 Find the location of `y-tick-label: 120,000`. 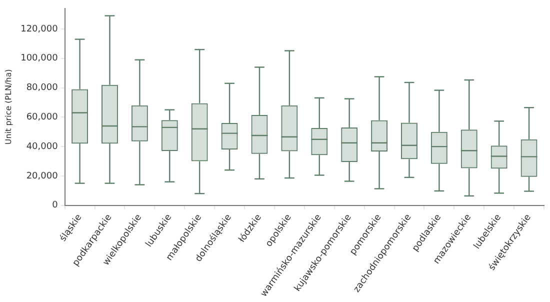

y-tick-label: 120,000 is located at coordinates (39, 29).